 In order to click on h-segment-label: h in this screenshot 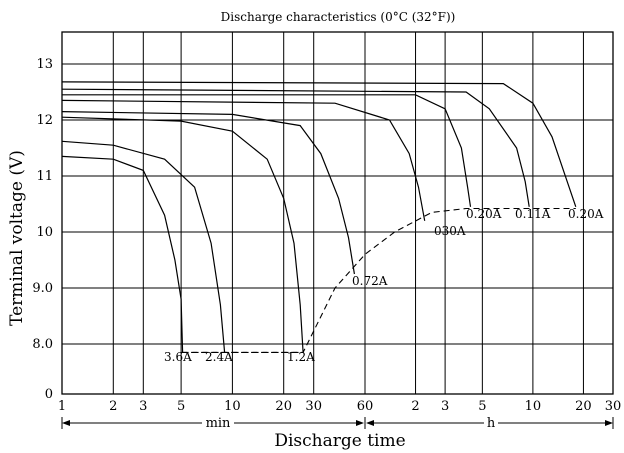, I will do `click(491, 423)`.